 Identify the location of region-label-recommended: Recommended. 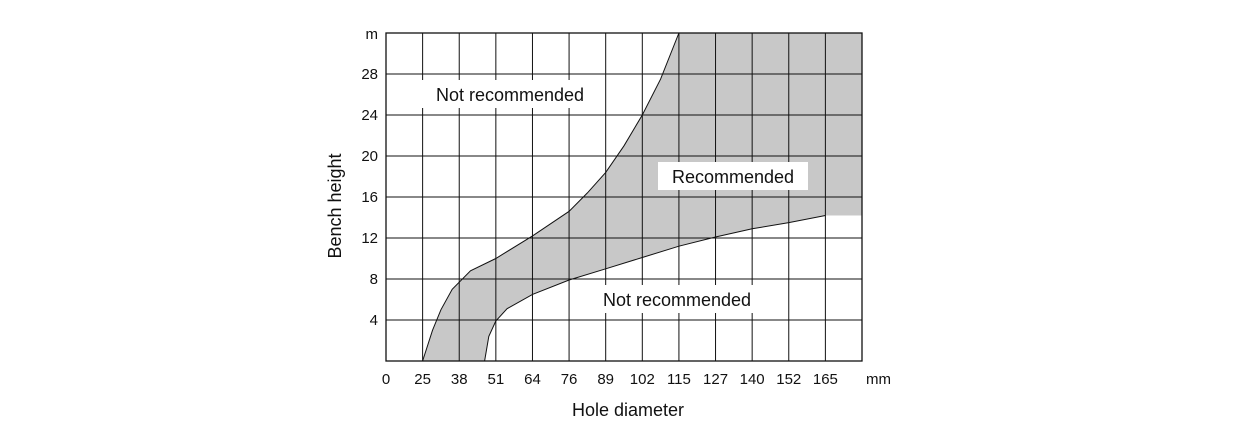
(733, 177).